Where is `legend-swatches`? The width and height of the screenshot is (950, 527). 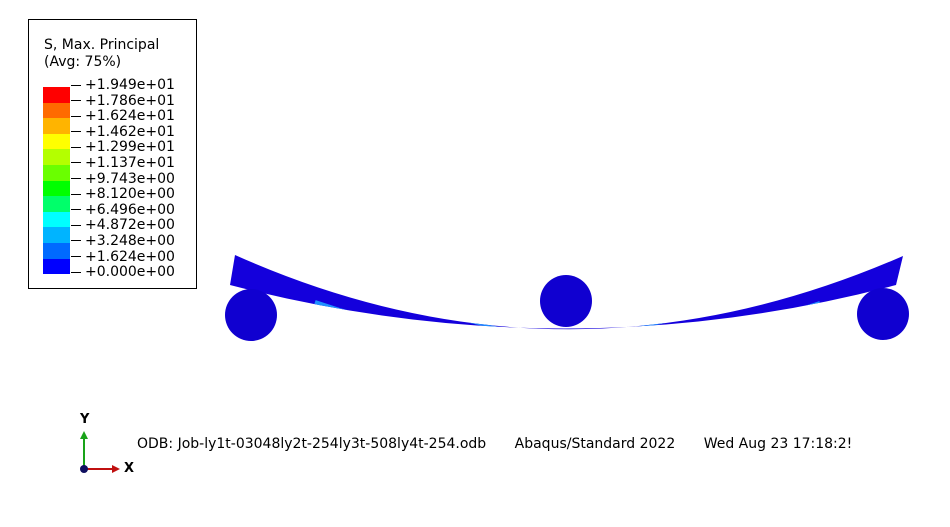 legend-swatches is located at coordinates (56, 181).